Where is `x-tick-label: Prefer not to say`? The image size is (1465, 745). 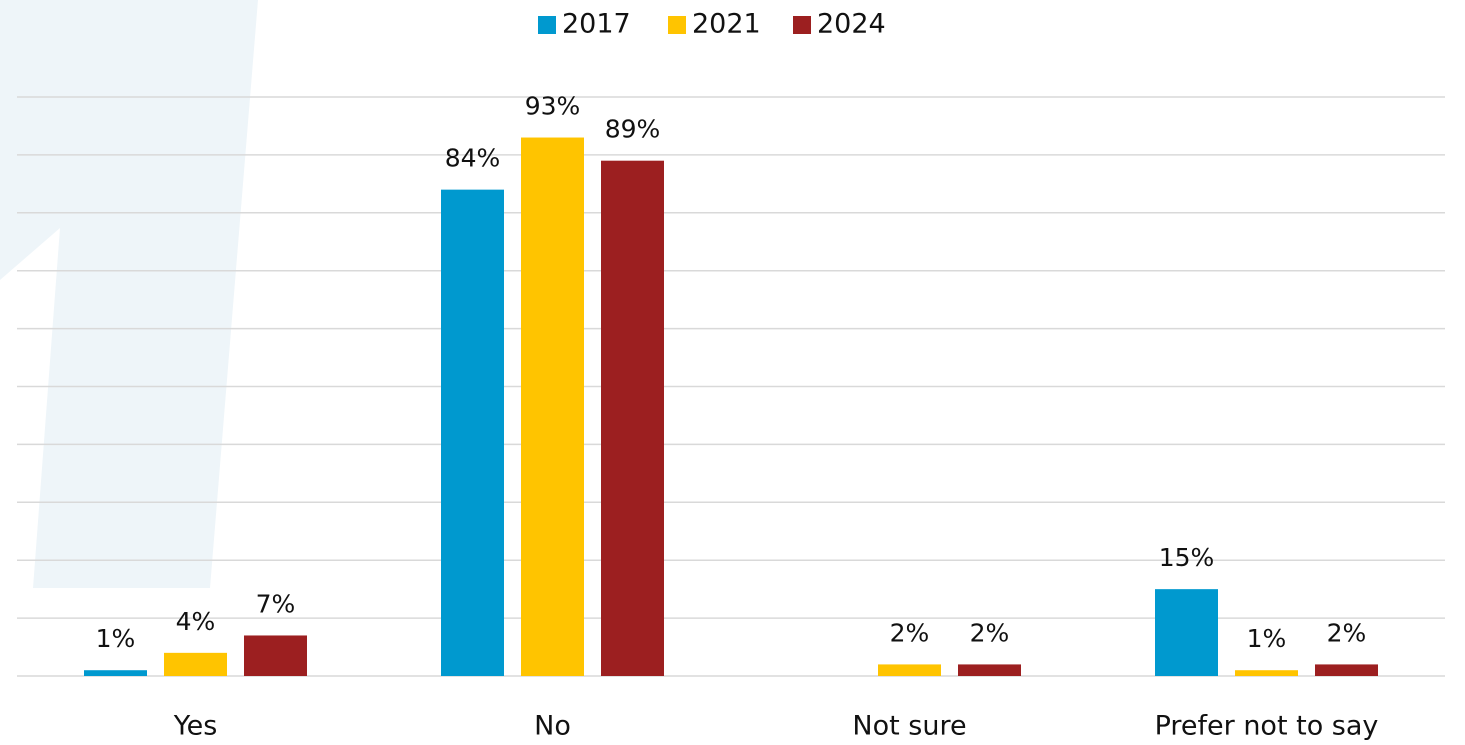 x-tick-label: Prefer not to say is located at coordinates (1267, 726).